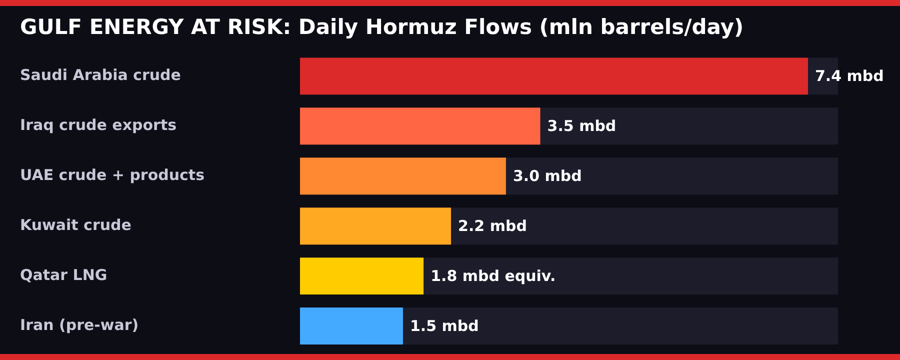  I want to click on data-label: 7.4 mbd, so click(849, 76).